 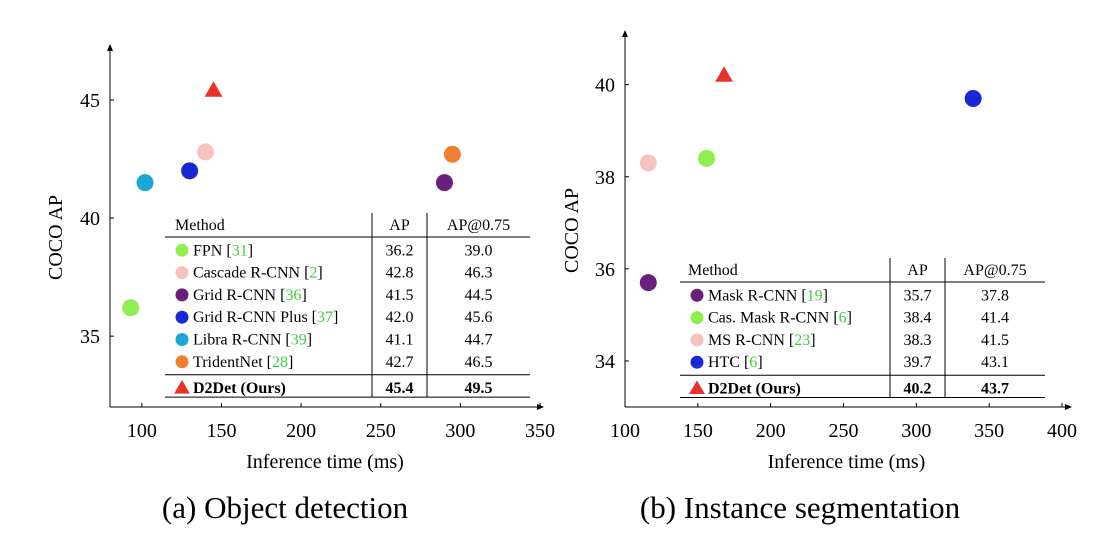 What do you see at coordinates (400, 340) in the screenshot?
I see `table-ap-value: 41.1` at bounding box center [400, 340].